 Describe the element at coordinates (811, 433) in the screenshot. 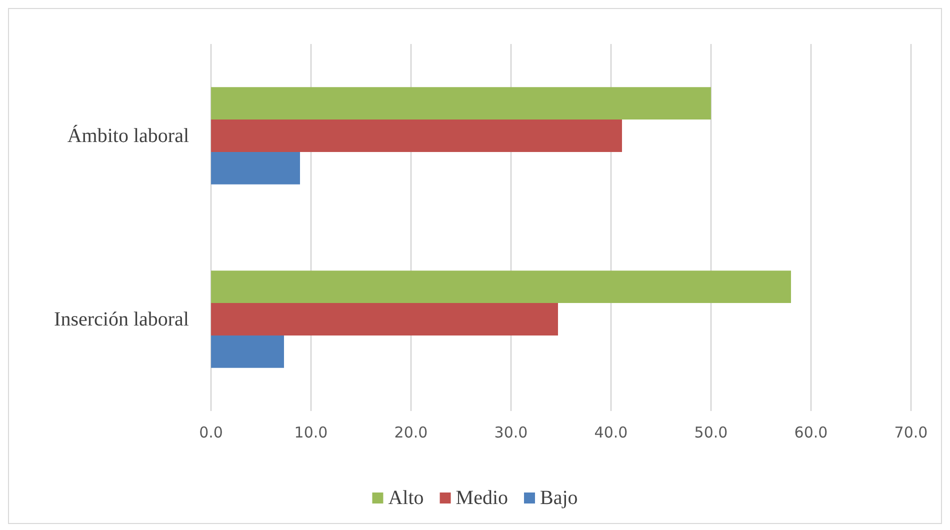

I see `x-tick-label: 60.0` at that location.